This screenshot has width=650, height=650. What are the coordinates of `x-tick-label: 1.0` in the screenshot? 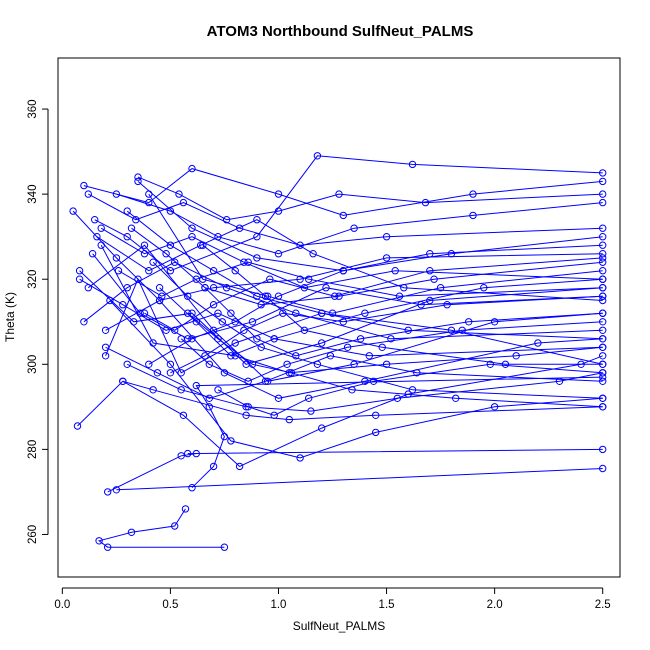 It's located at (278, 605).